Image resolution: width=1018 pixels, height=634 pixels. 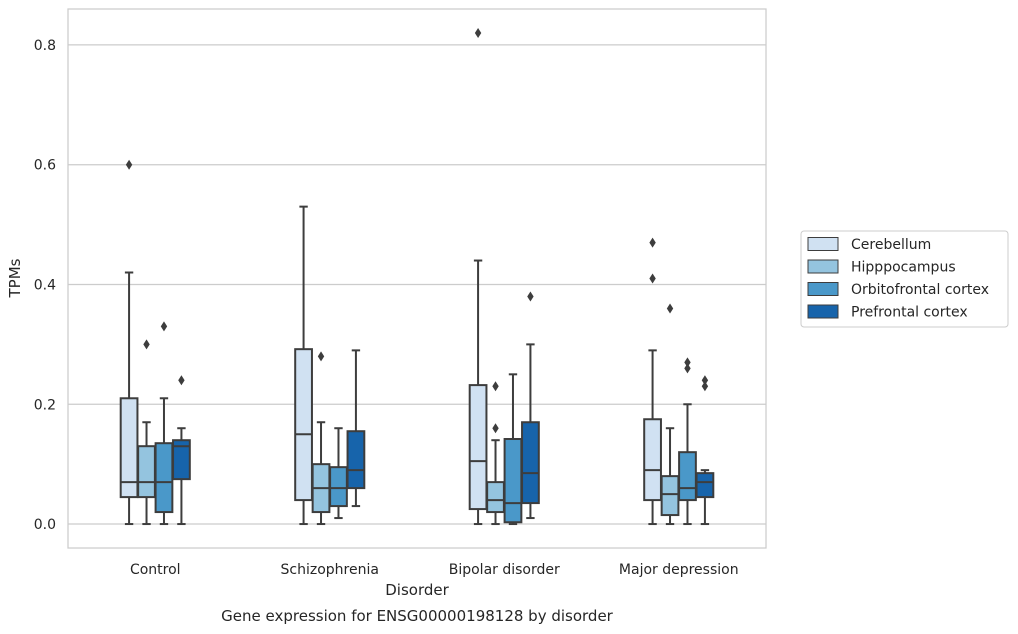 I want to click on y-axis-ticks: 0.0 0.2 0.4 0.6 0.8, so click(x=45, y=285).